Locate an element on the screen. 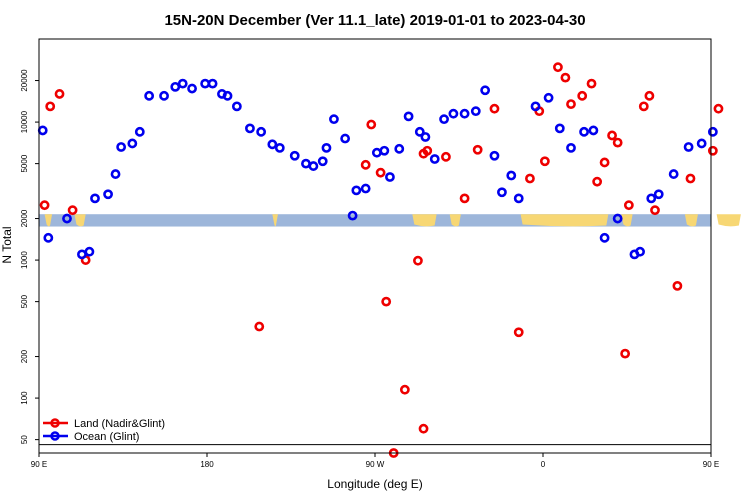 Image resolution: width=750 pixels, height=500 pixels. y-axis-label: N Total is located at coordinates (7, 244).